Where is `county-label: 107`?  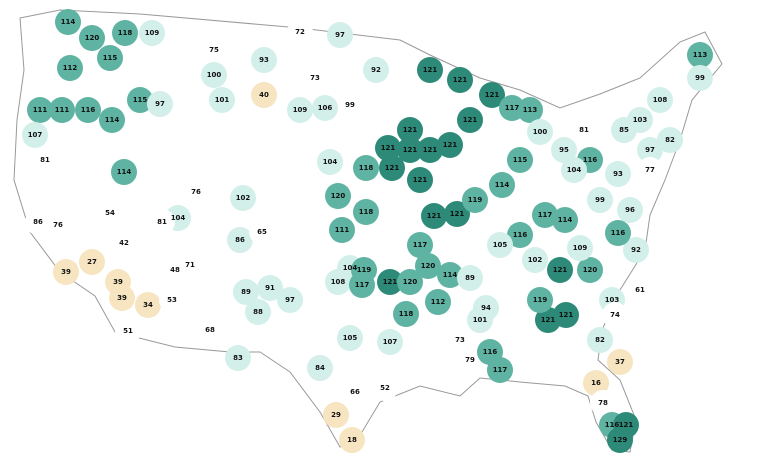 county-label: 107 is located at coordinates (390, 342).